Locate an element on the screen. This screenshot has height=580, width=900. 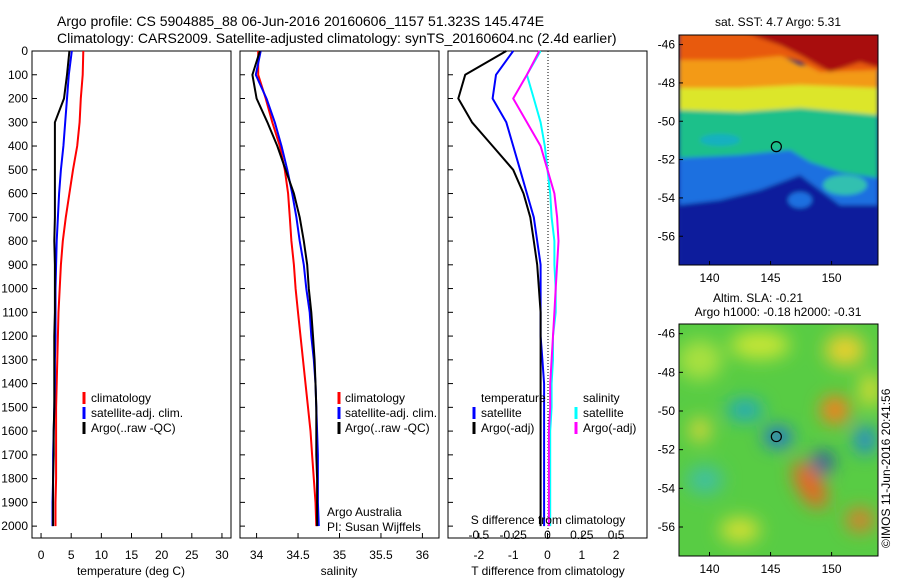
temperature-x-tick-label: 20 is located at coordinates (162, 555).